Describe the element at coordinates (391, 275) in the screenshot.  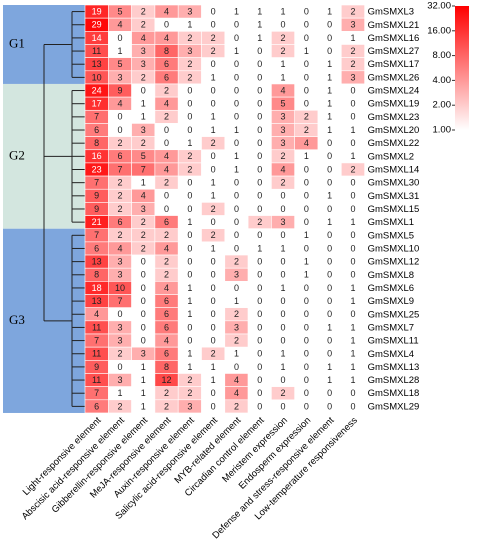
I see `row-label: GmSMXL8` at that location.